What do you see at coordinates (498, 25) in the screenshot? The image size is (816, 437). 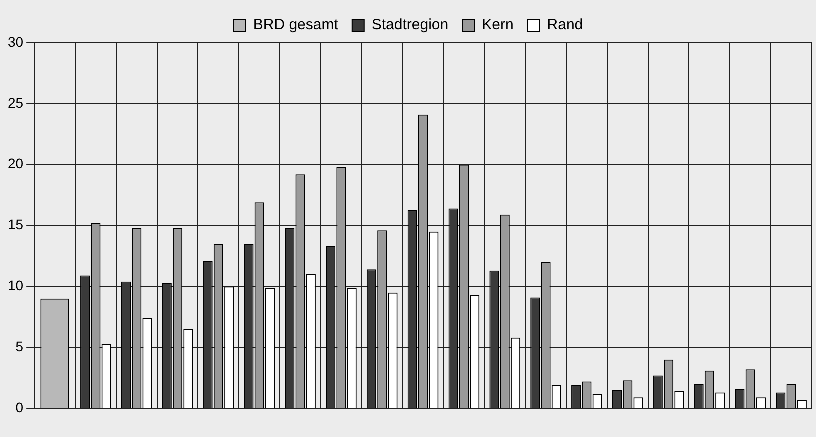 I see `legend-label: Kern` at bounding box center [498, 25].